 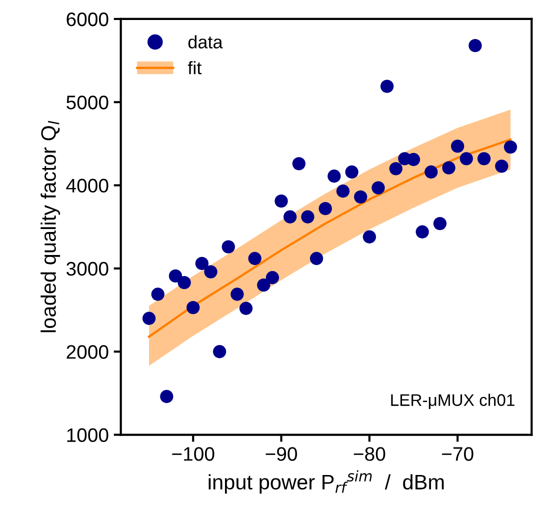 I want to click on annotation: LER-μMUX ch01, so click(x=452, y=402).